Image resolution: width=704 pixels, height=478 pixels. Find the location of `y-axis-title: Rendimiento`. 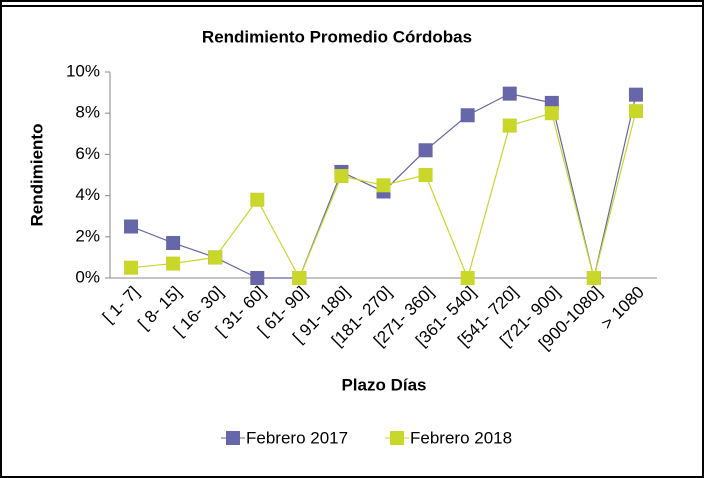

y-axis-title: Rendimiento is located at coordinates (36, 175).